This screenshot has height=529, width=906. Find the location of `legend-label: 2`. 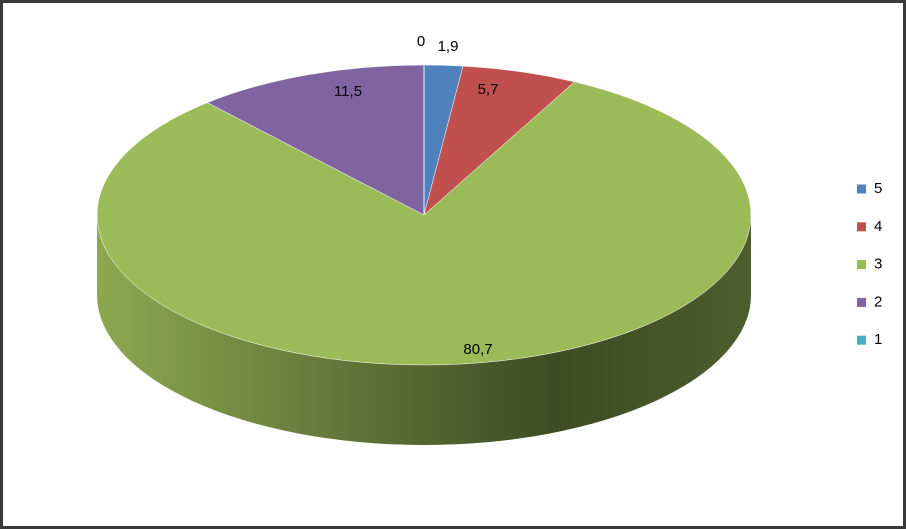

legend-label: 2 is located at coordinates (878, 301).